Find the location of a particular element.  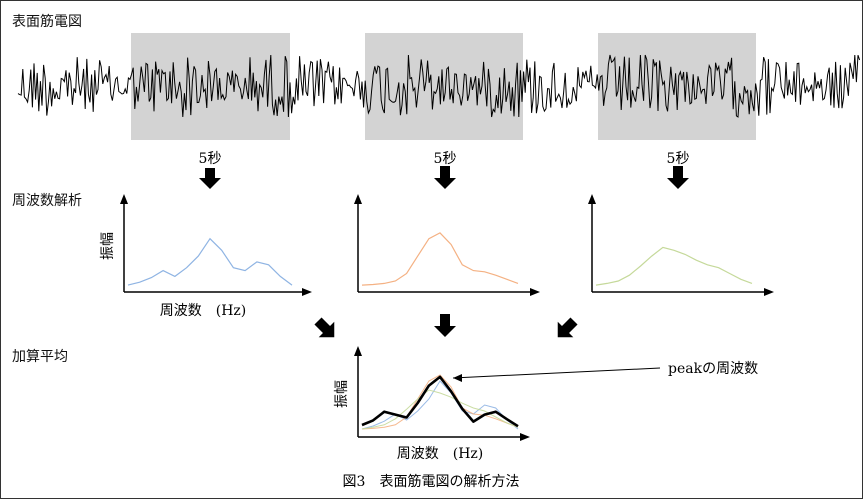

average-spectrum-curve is located at coordinates (440, 401).